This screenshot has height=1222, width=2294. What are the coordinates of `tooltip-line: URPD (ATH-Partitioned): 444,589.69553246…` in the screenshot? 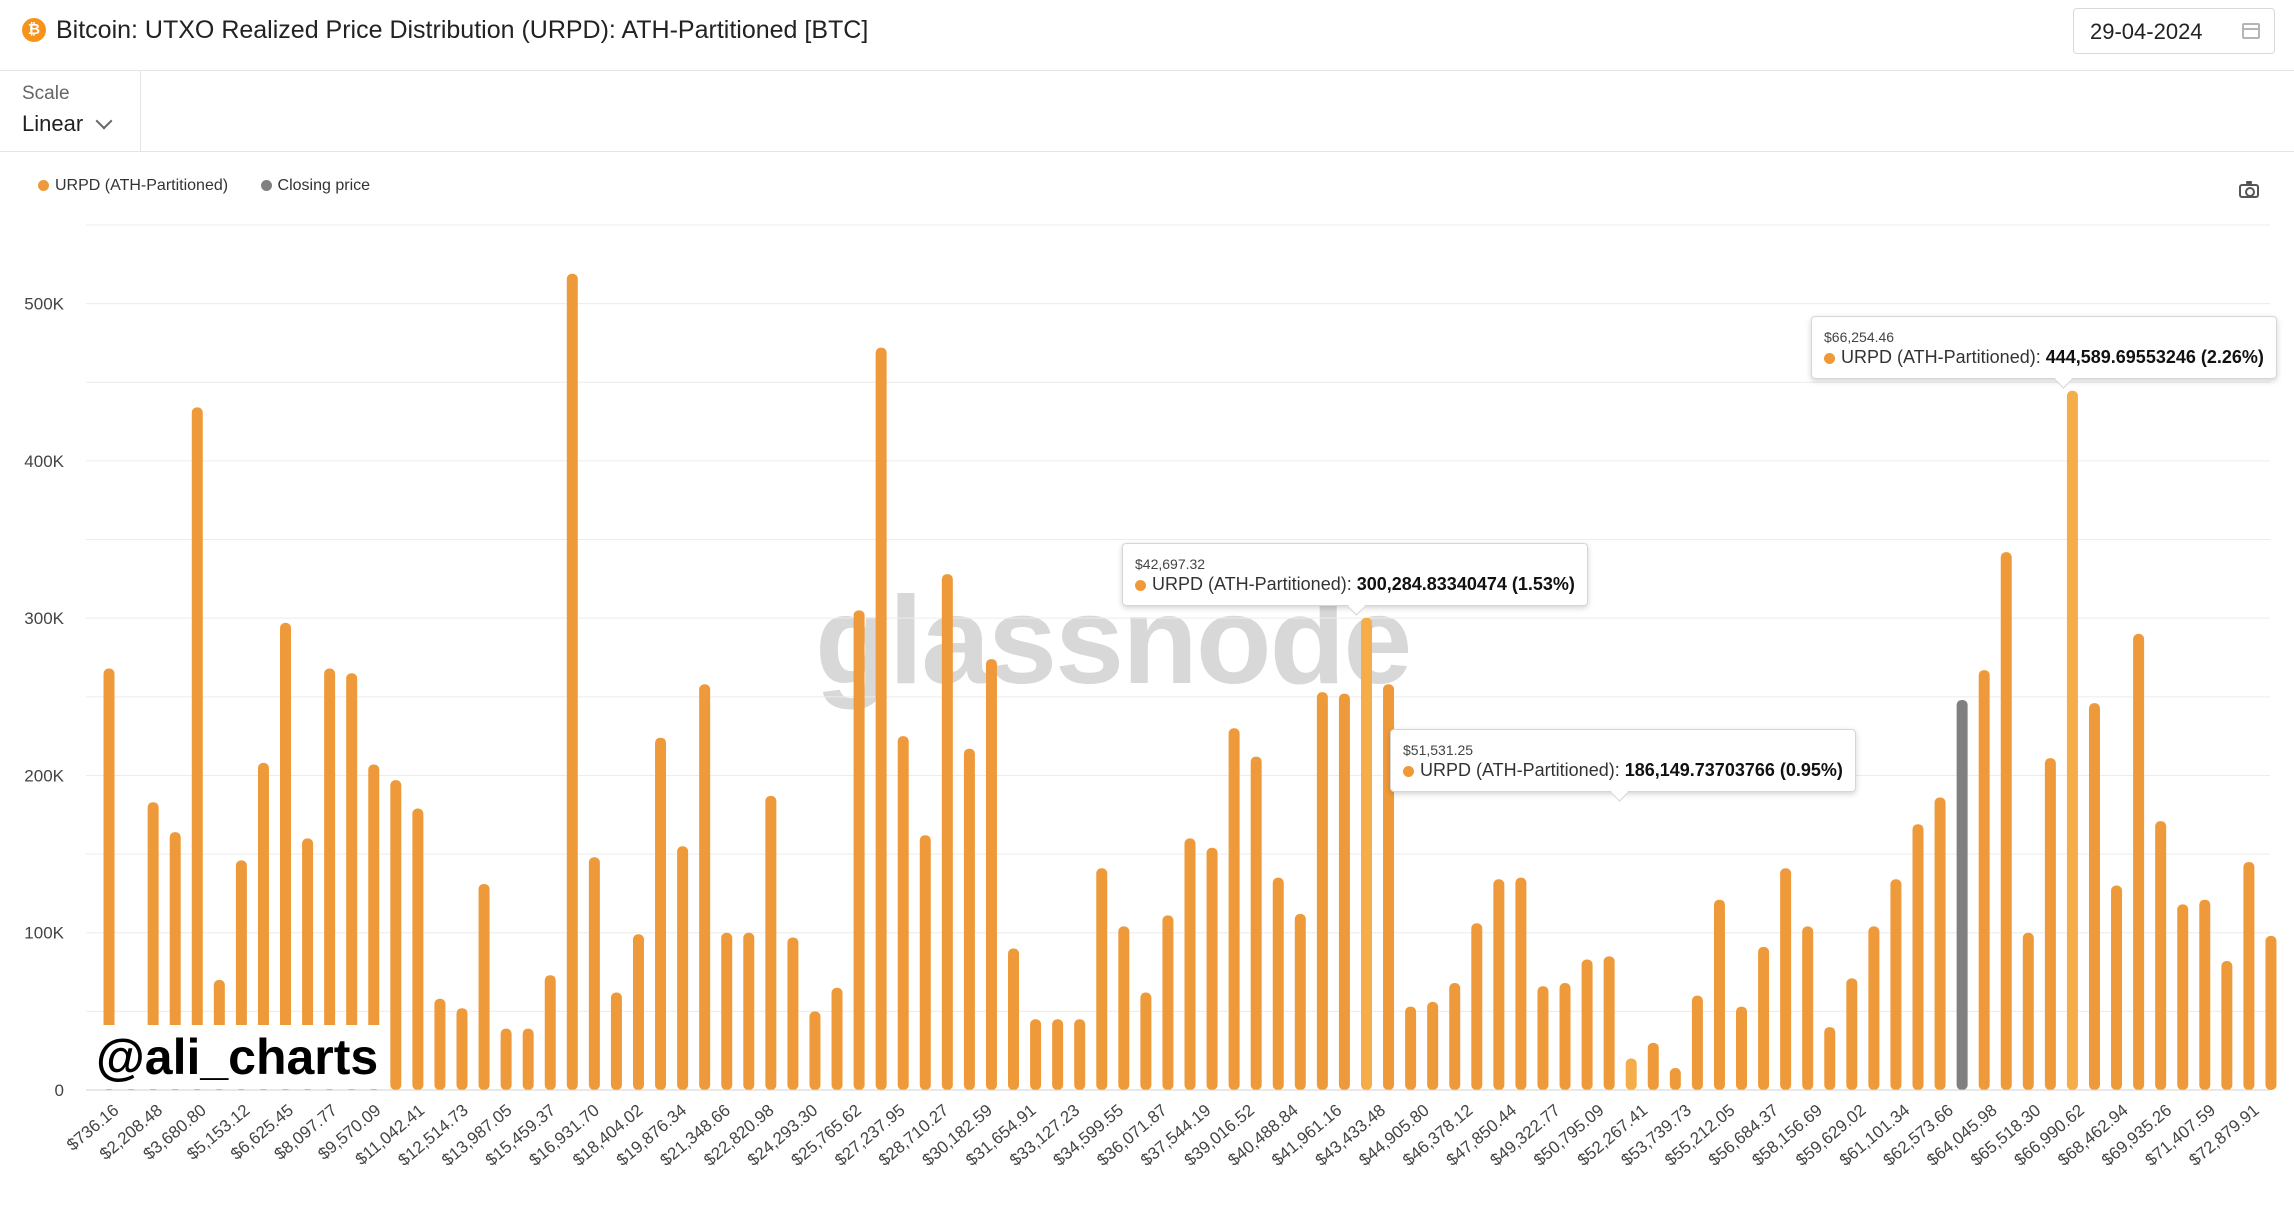 It's located at (2044, 357).